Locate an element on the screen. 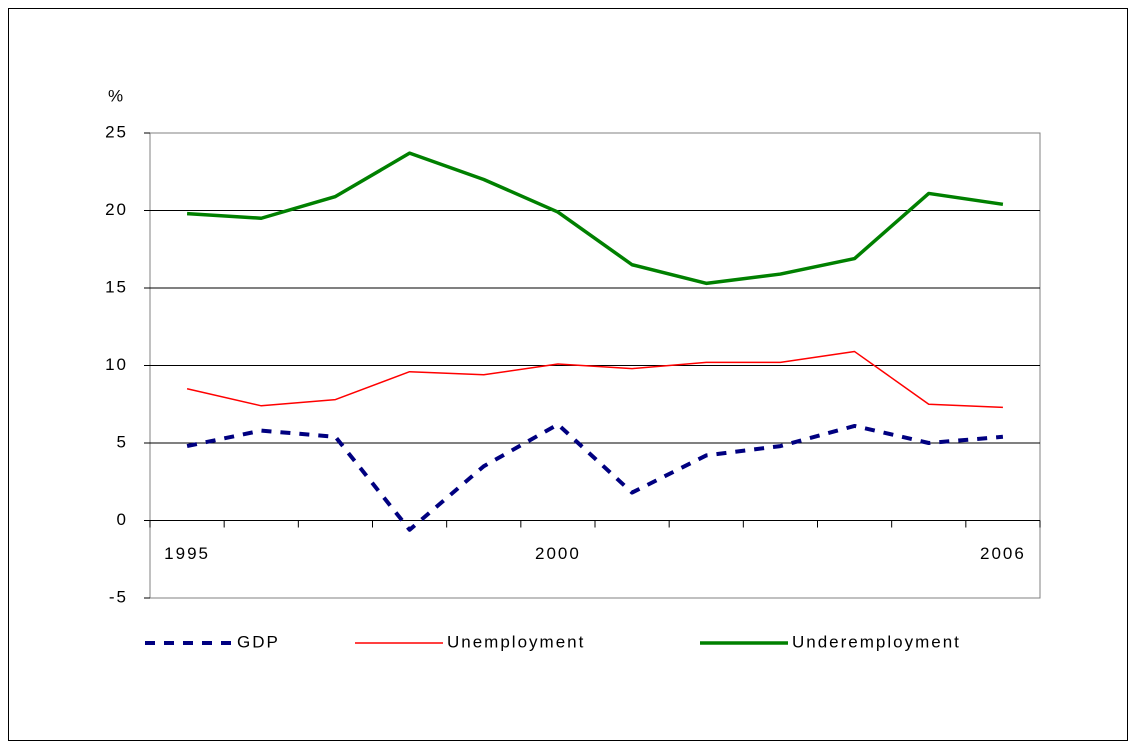  x-tick-label: 2000 is located at coordinates (558, 553).